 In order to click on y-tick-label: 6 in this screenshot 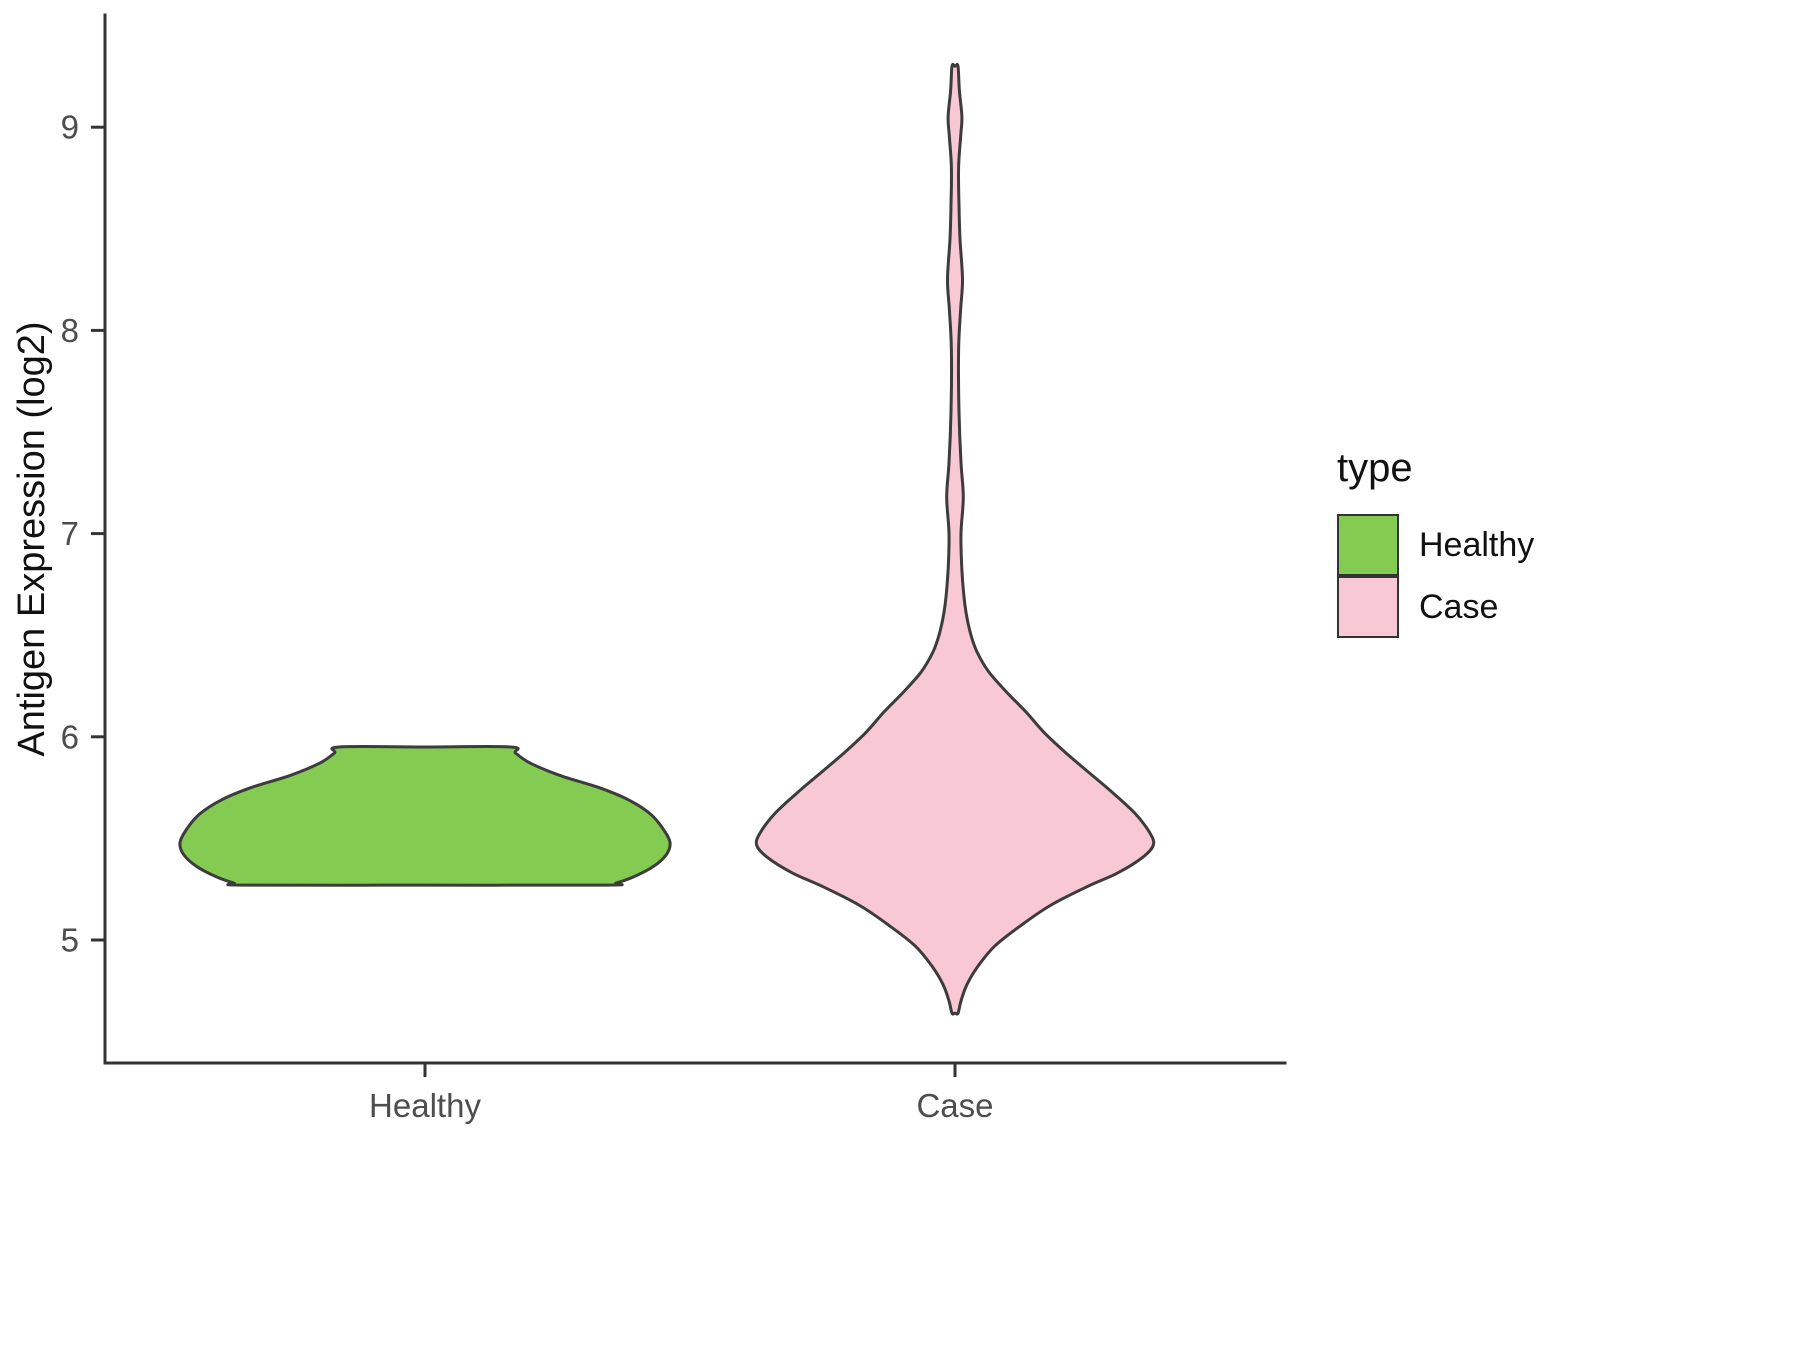, I will do `click(70, 736)`.